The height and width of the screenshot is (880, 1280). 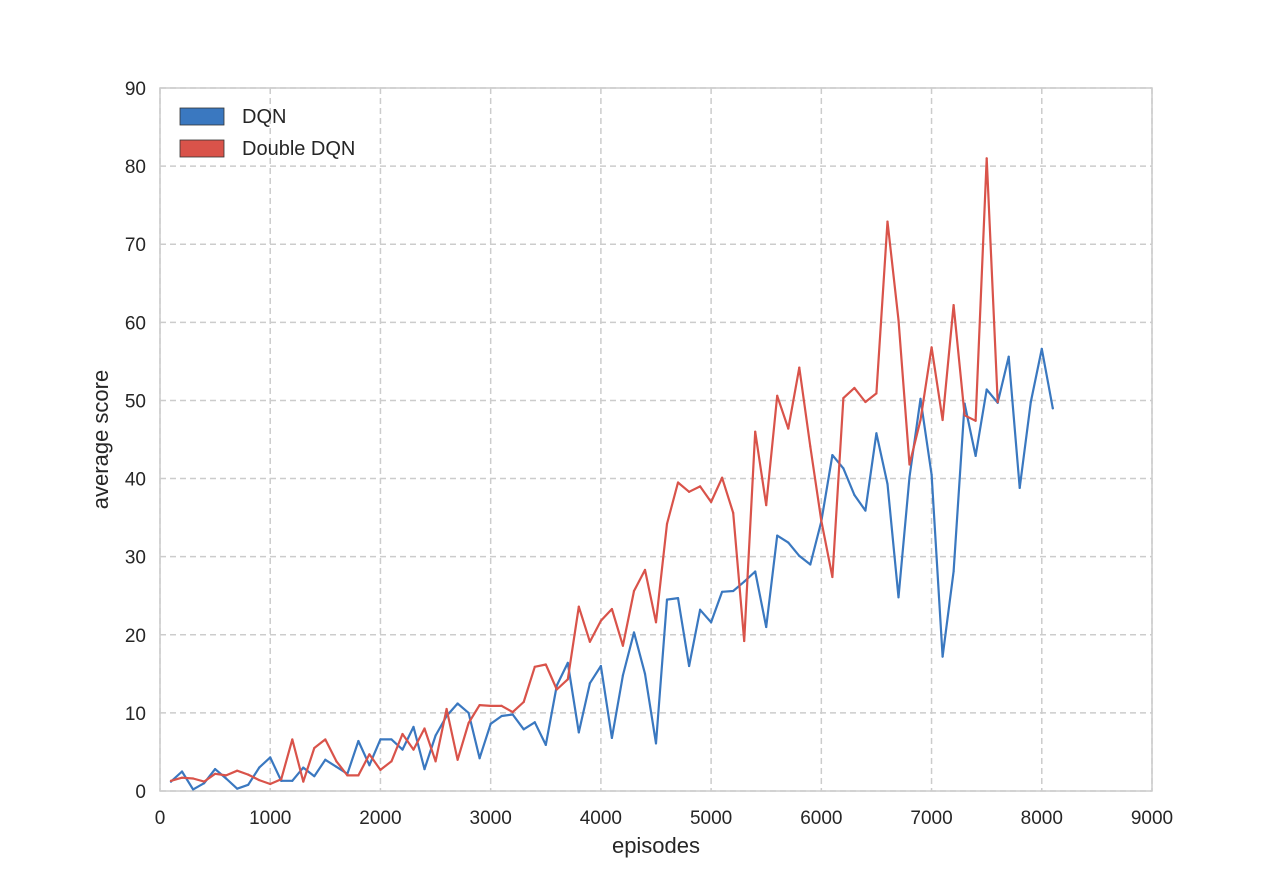 I want to click on y-tick-label: 60, so click(x=135, y=323).